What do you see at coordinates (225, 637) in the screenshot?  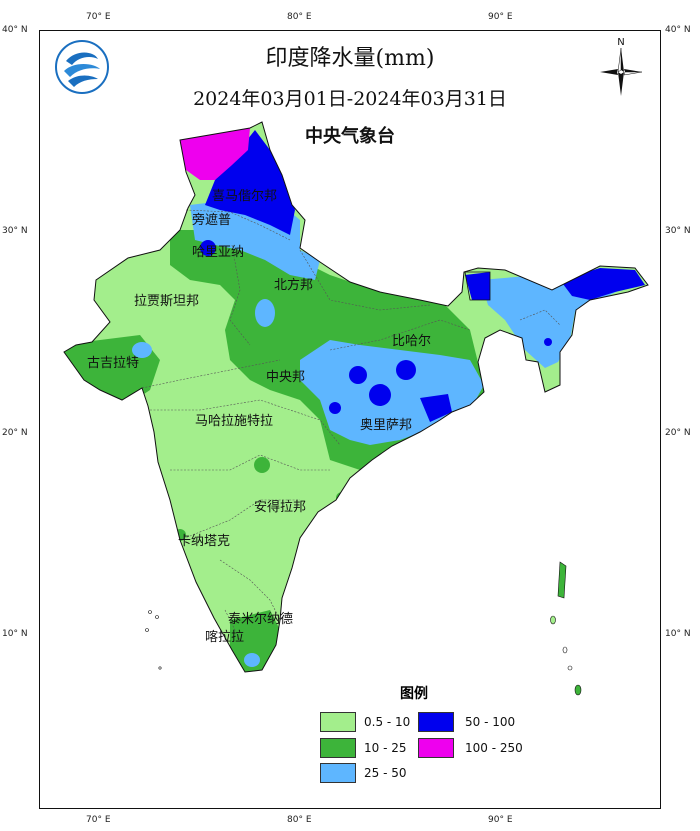 I see `region-label-kerala: 喀拉拉` at bounding box center [225, 637].